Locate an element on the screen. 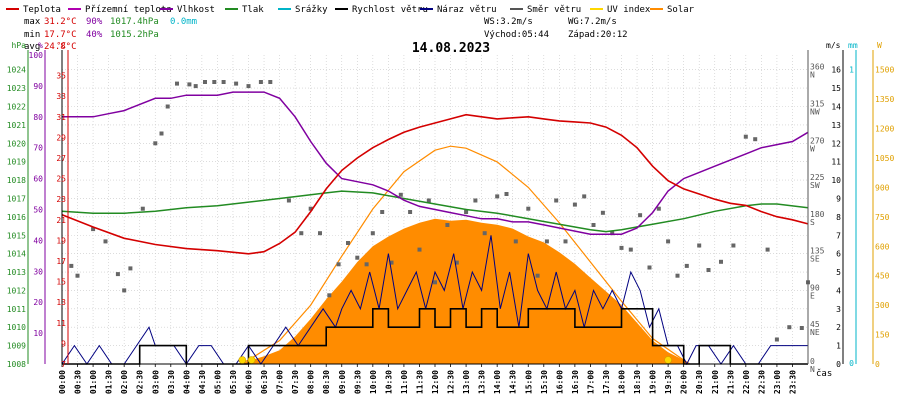 This screenshot has width=900, height=404. axis-x-tick: 02:00 is located at coordinates (124, 382).